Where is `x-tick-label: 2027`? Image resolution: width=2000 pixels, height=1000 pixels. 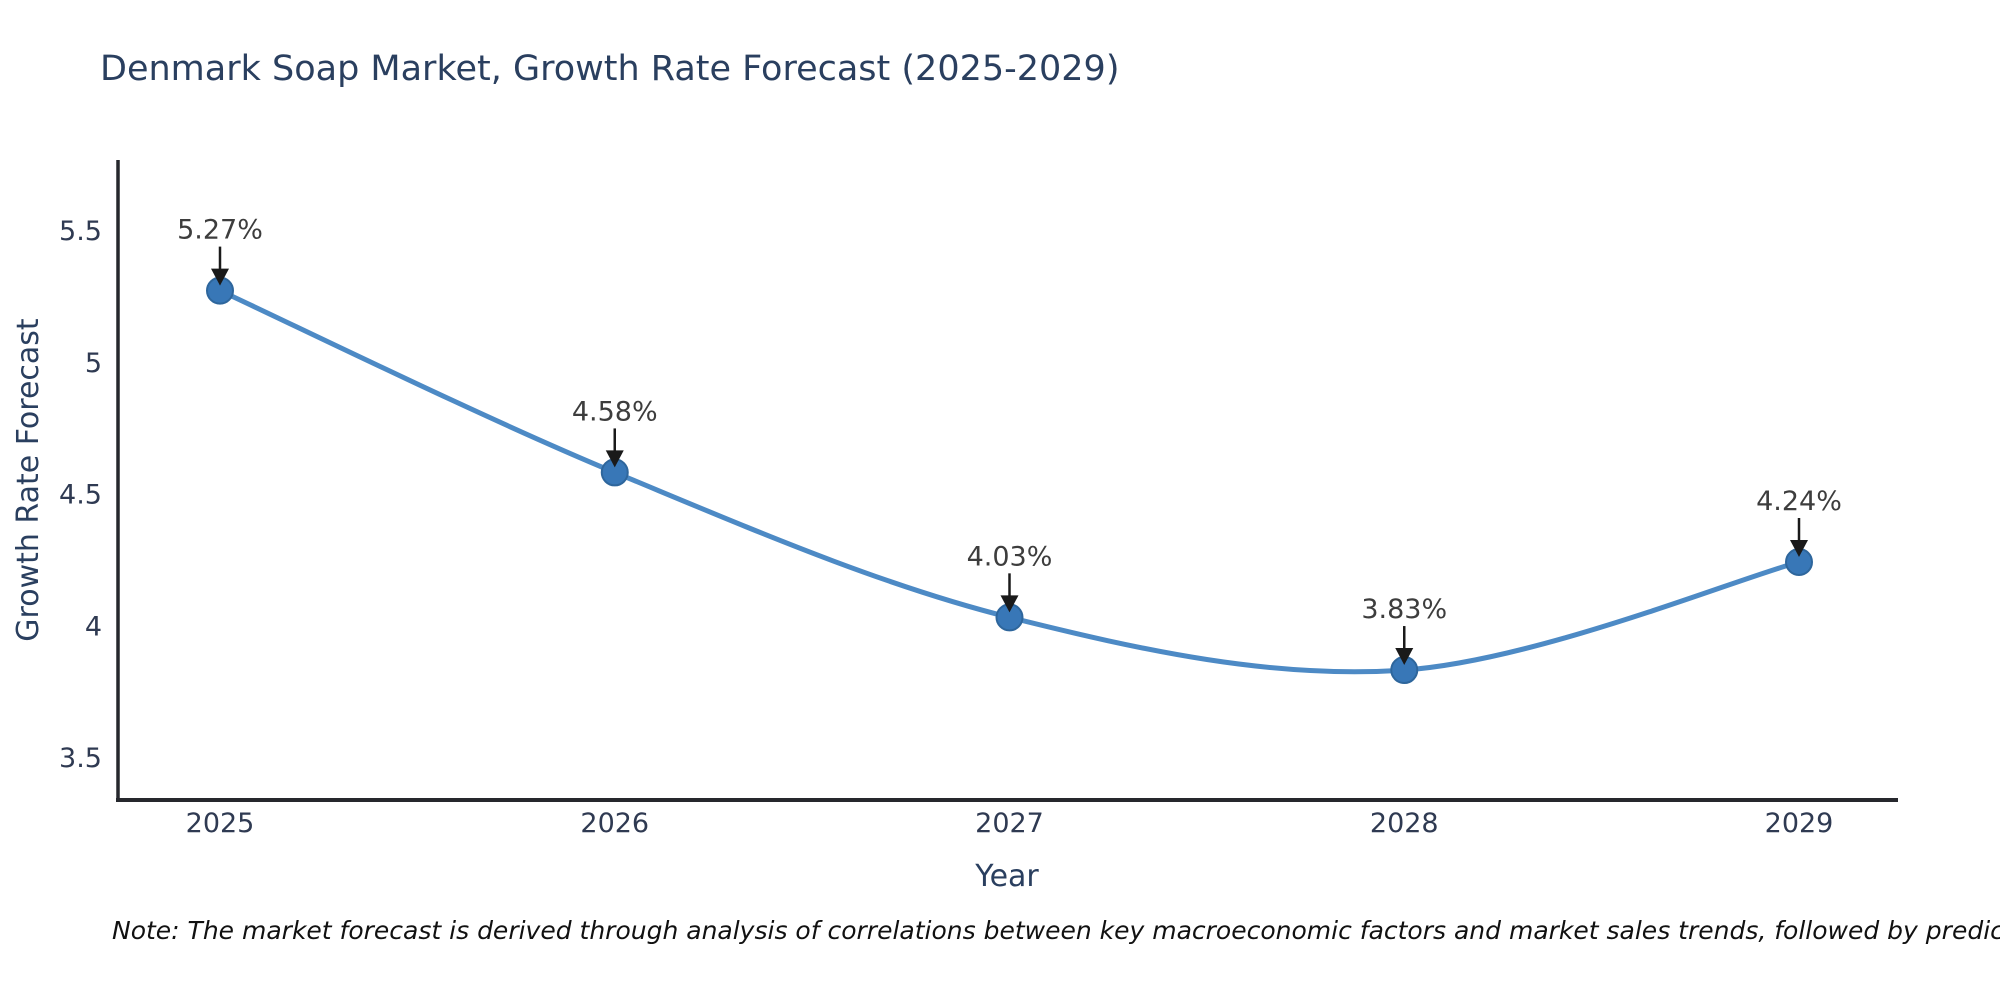 x-tick-label: 2027 is located at coordinates (1009, 823).